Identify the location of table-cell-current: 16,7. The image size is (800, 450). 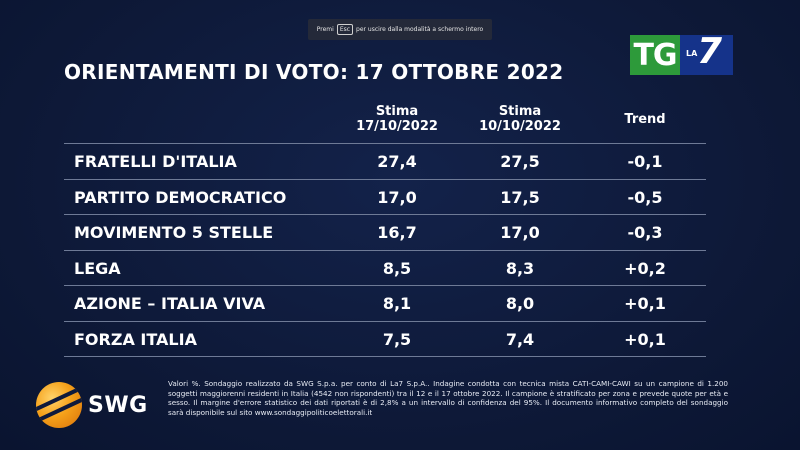
(397, 232).